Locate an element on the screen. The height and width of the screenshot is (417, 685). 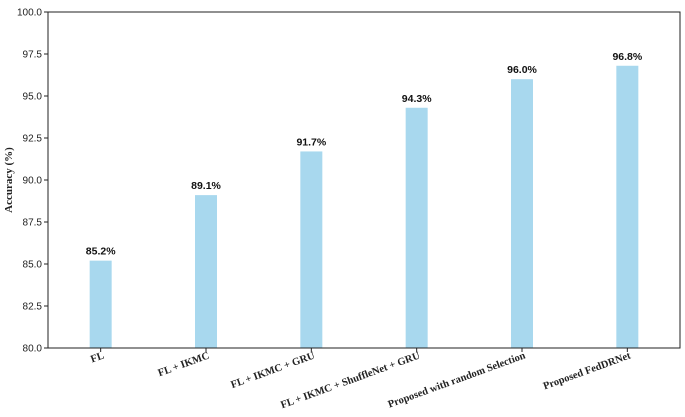
y-tick-label: 90.0 is located at coordinates (33, 181).